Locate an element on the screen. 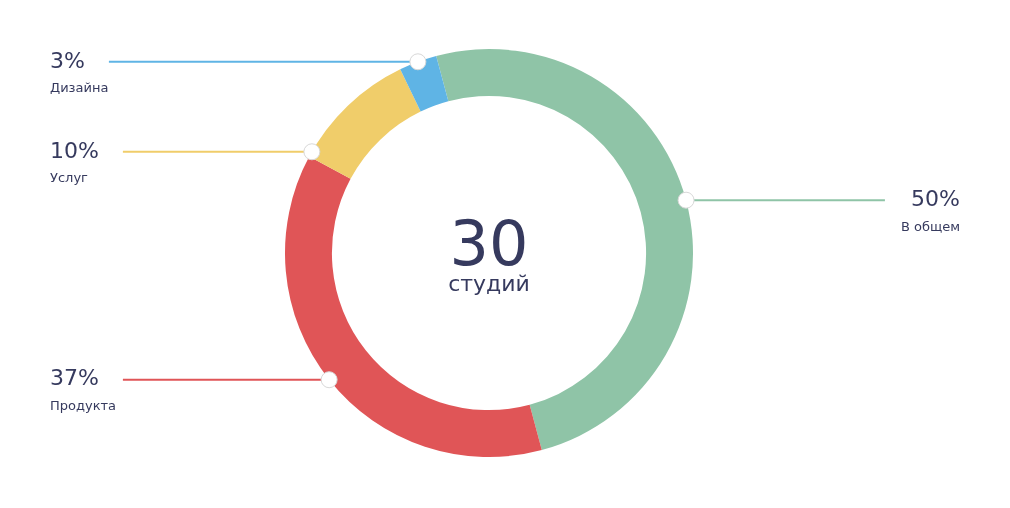  data-label: 3% is located at coordinates (67, 60).